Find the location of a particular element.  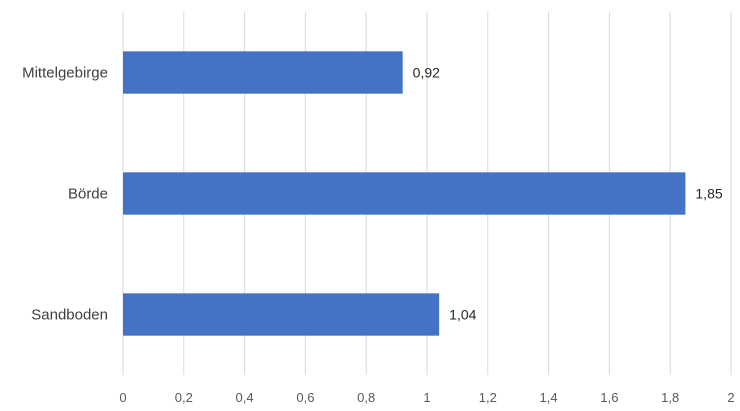

x-tick-label: 1,6 is located at coordinates (609, 397).